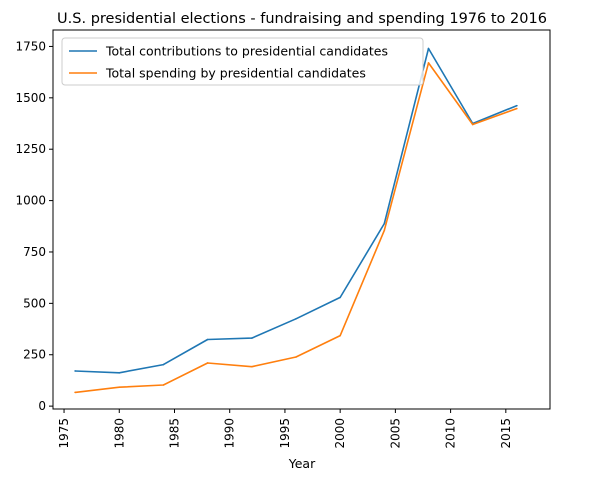  What do you see at coordinates (451, 433) in the screenshot?
I see `x-tick-label: 2010` at bounding box center [451, 433].